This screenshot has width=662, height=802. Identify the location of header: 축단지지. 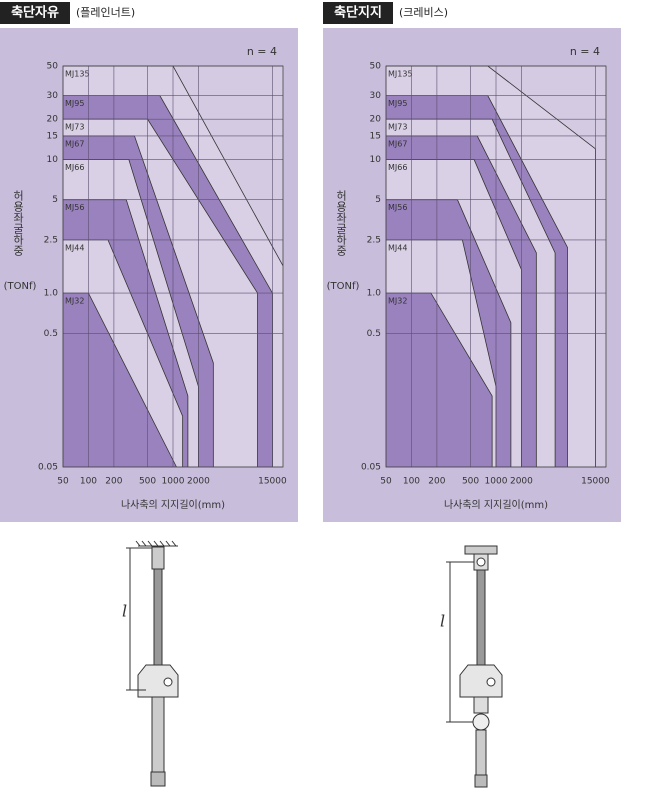
(358, 13).